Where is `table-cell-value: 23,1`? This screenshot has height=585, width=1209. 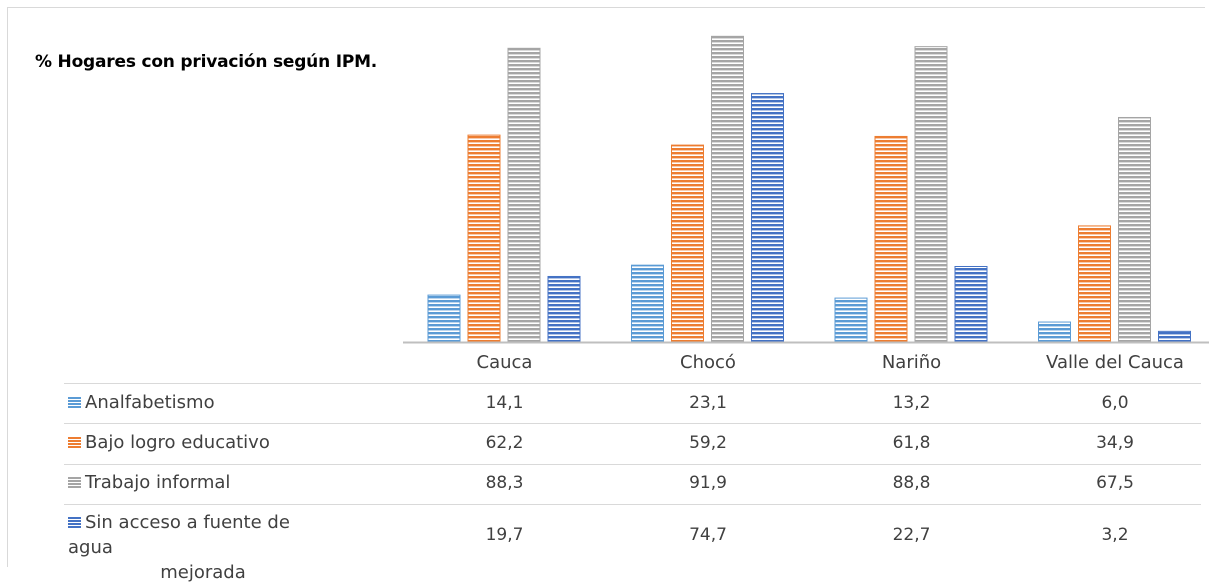 table-cell-value: 23,1 is located at coordinates (708, 403).